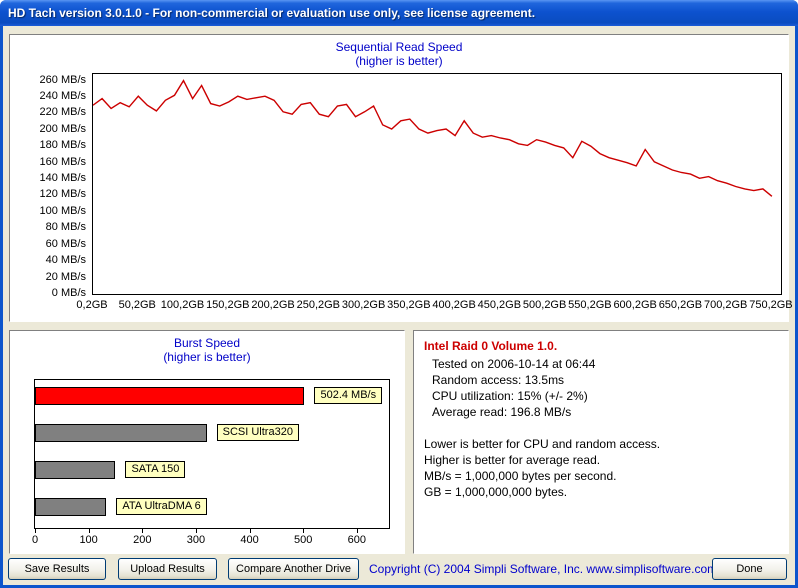 The image size is (798, 588). What do you see at coordinates (92, 305) in the screenshot?
I see `seq-x-tick-label: 0,2GB` at bounding box center [92, 305].